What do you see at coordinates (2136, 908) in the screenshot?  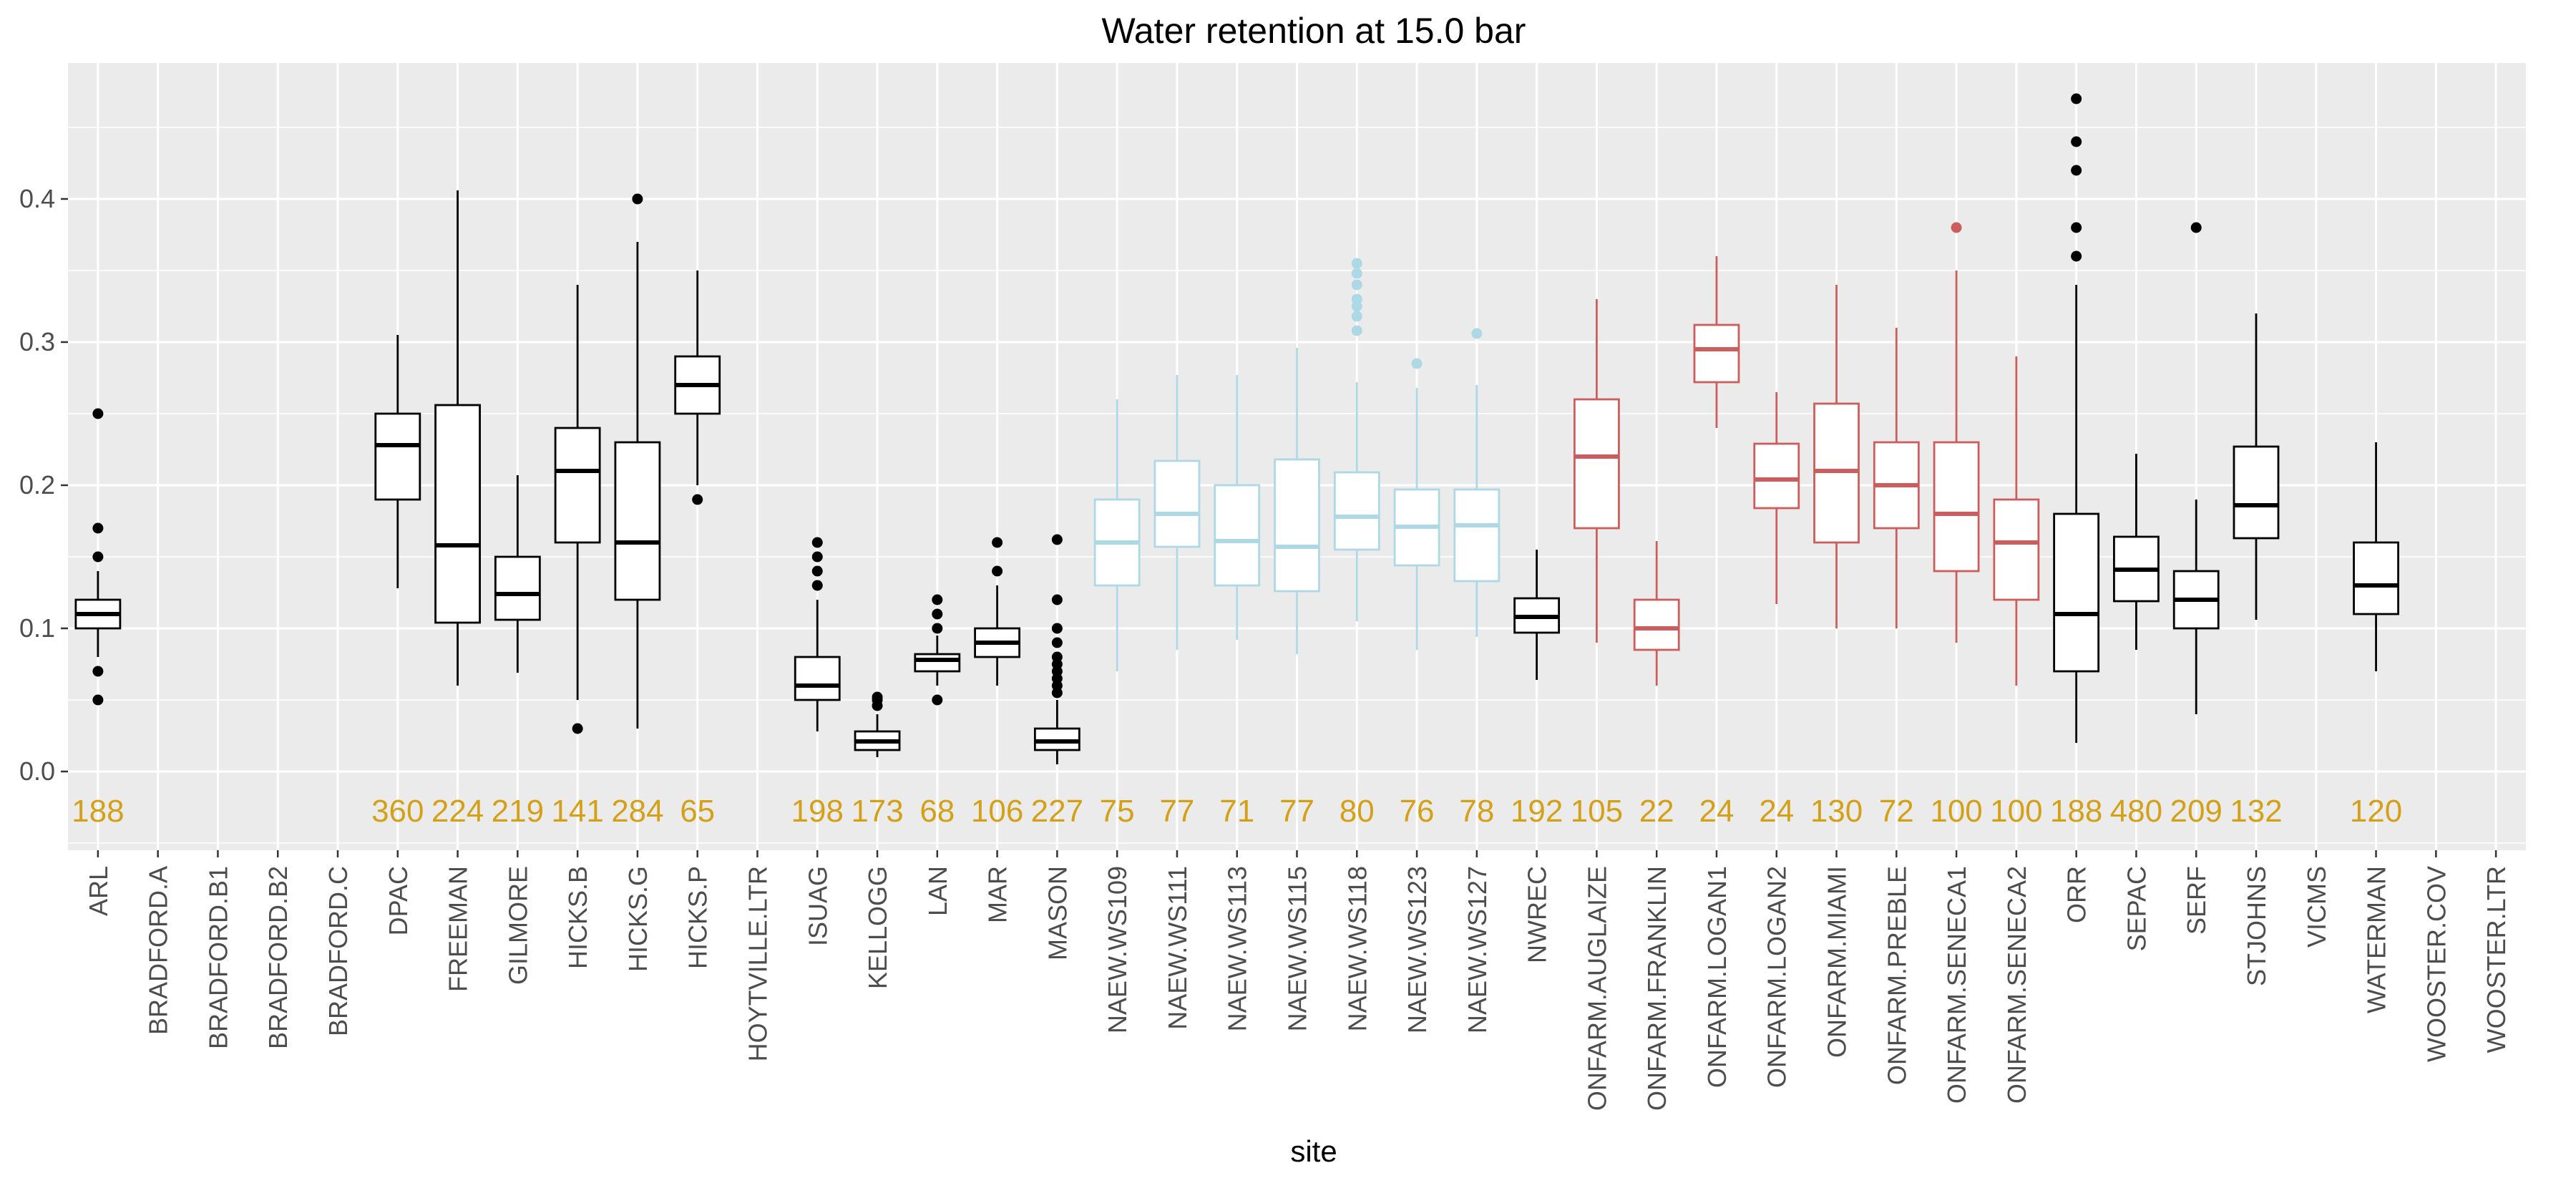 I see `x-tick-label: SEPAC` at bounding box center [2136, 908].